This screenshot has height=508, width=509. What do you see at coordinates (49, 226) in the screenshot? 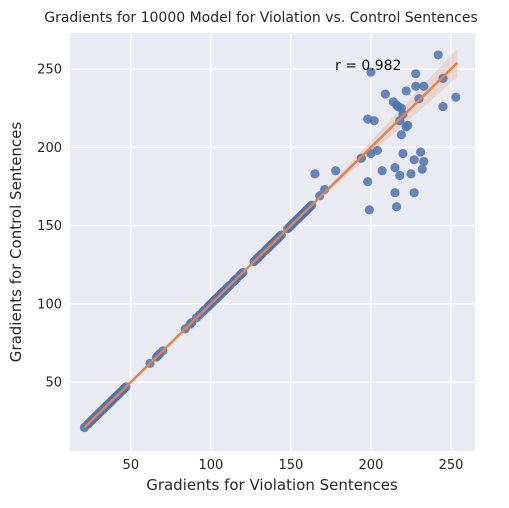
I see `y-tick-label: 150` at bounding box center [49, 226].